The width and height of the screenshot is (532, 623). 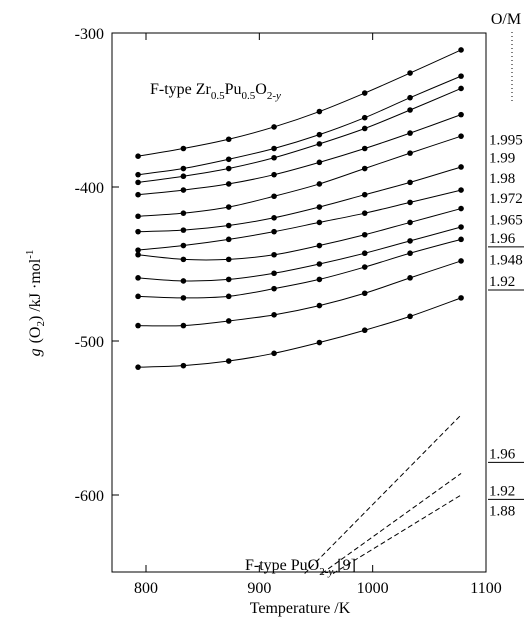 I want to click on om-label: 1.972, so click(x=506, y=199).